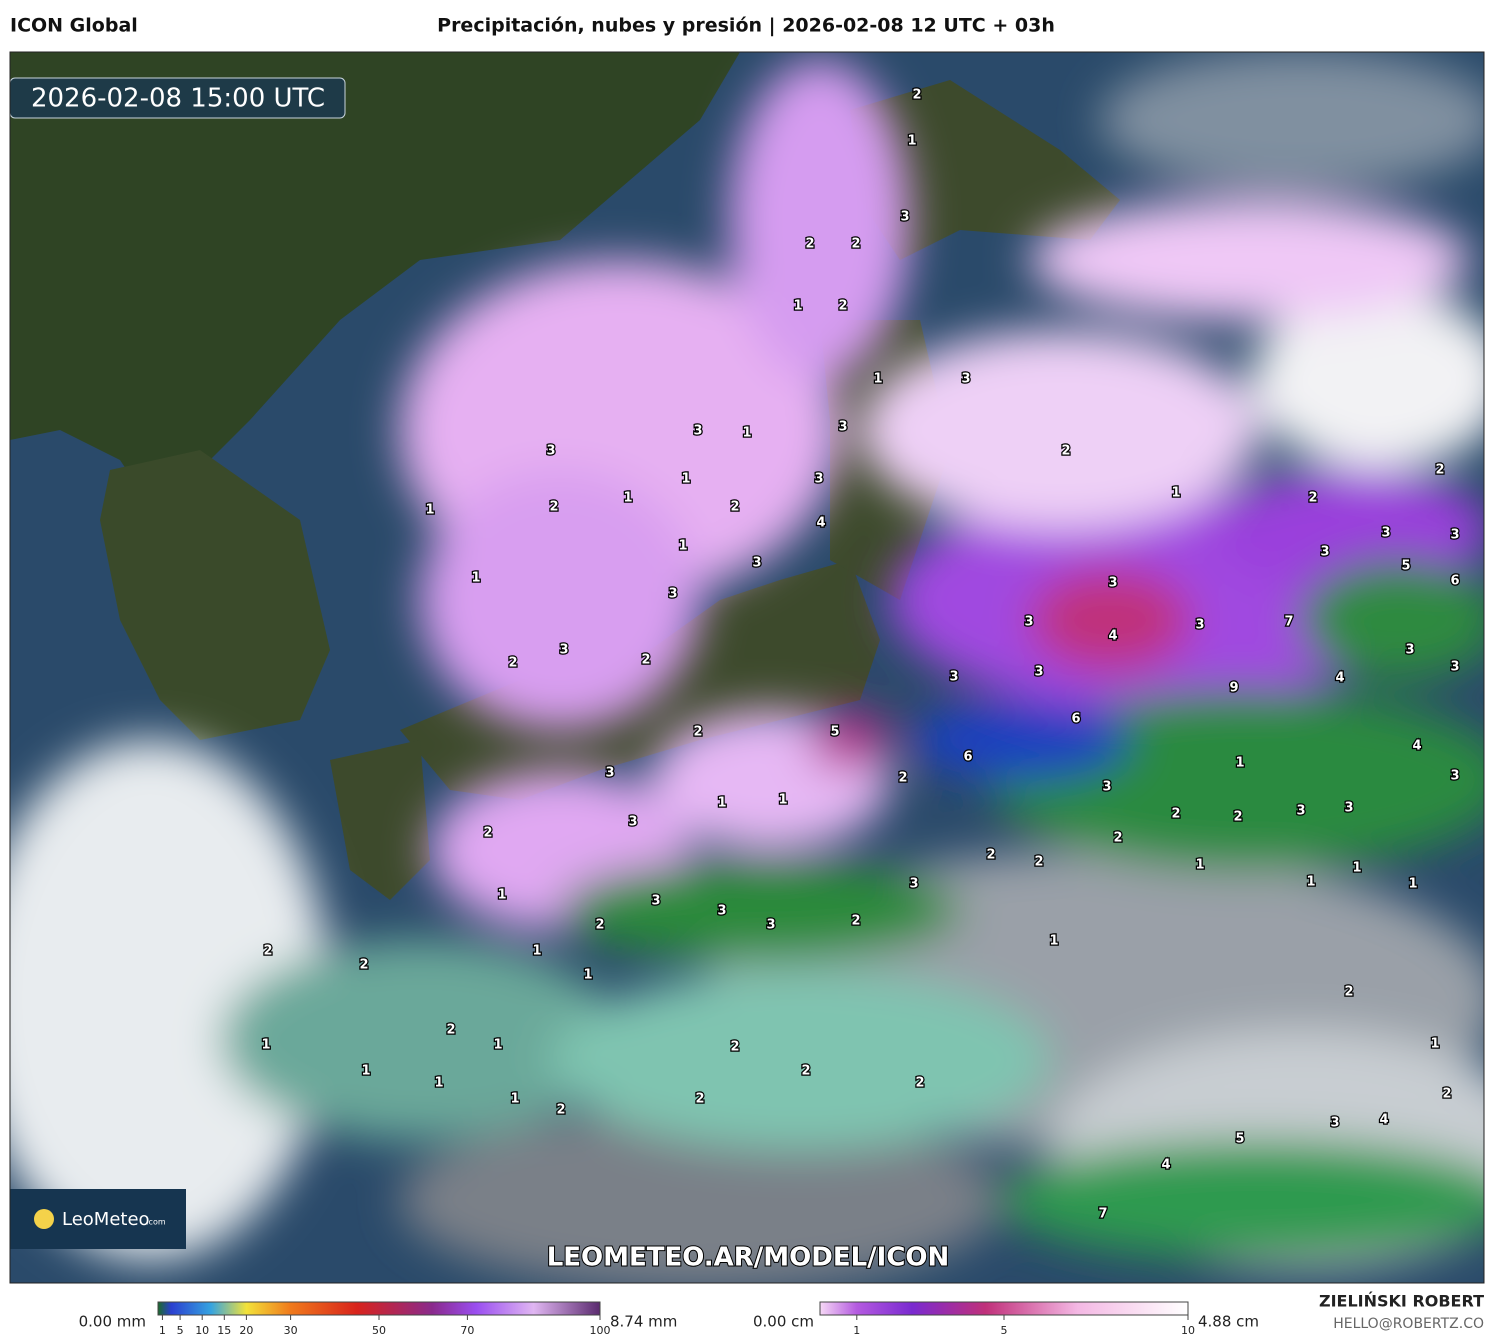 The height and width of the screenshot is (1343, 1494). Describe the element at coordinates (1228, 1322) in the screenshot. I see `cloud-max: 4.88 cm` at that location.